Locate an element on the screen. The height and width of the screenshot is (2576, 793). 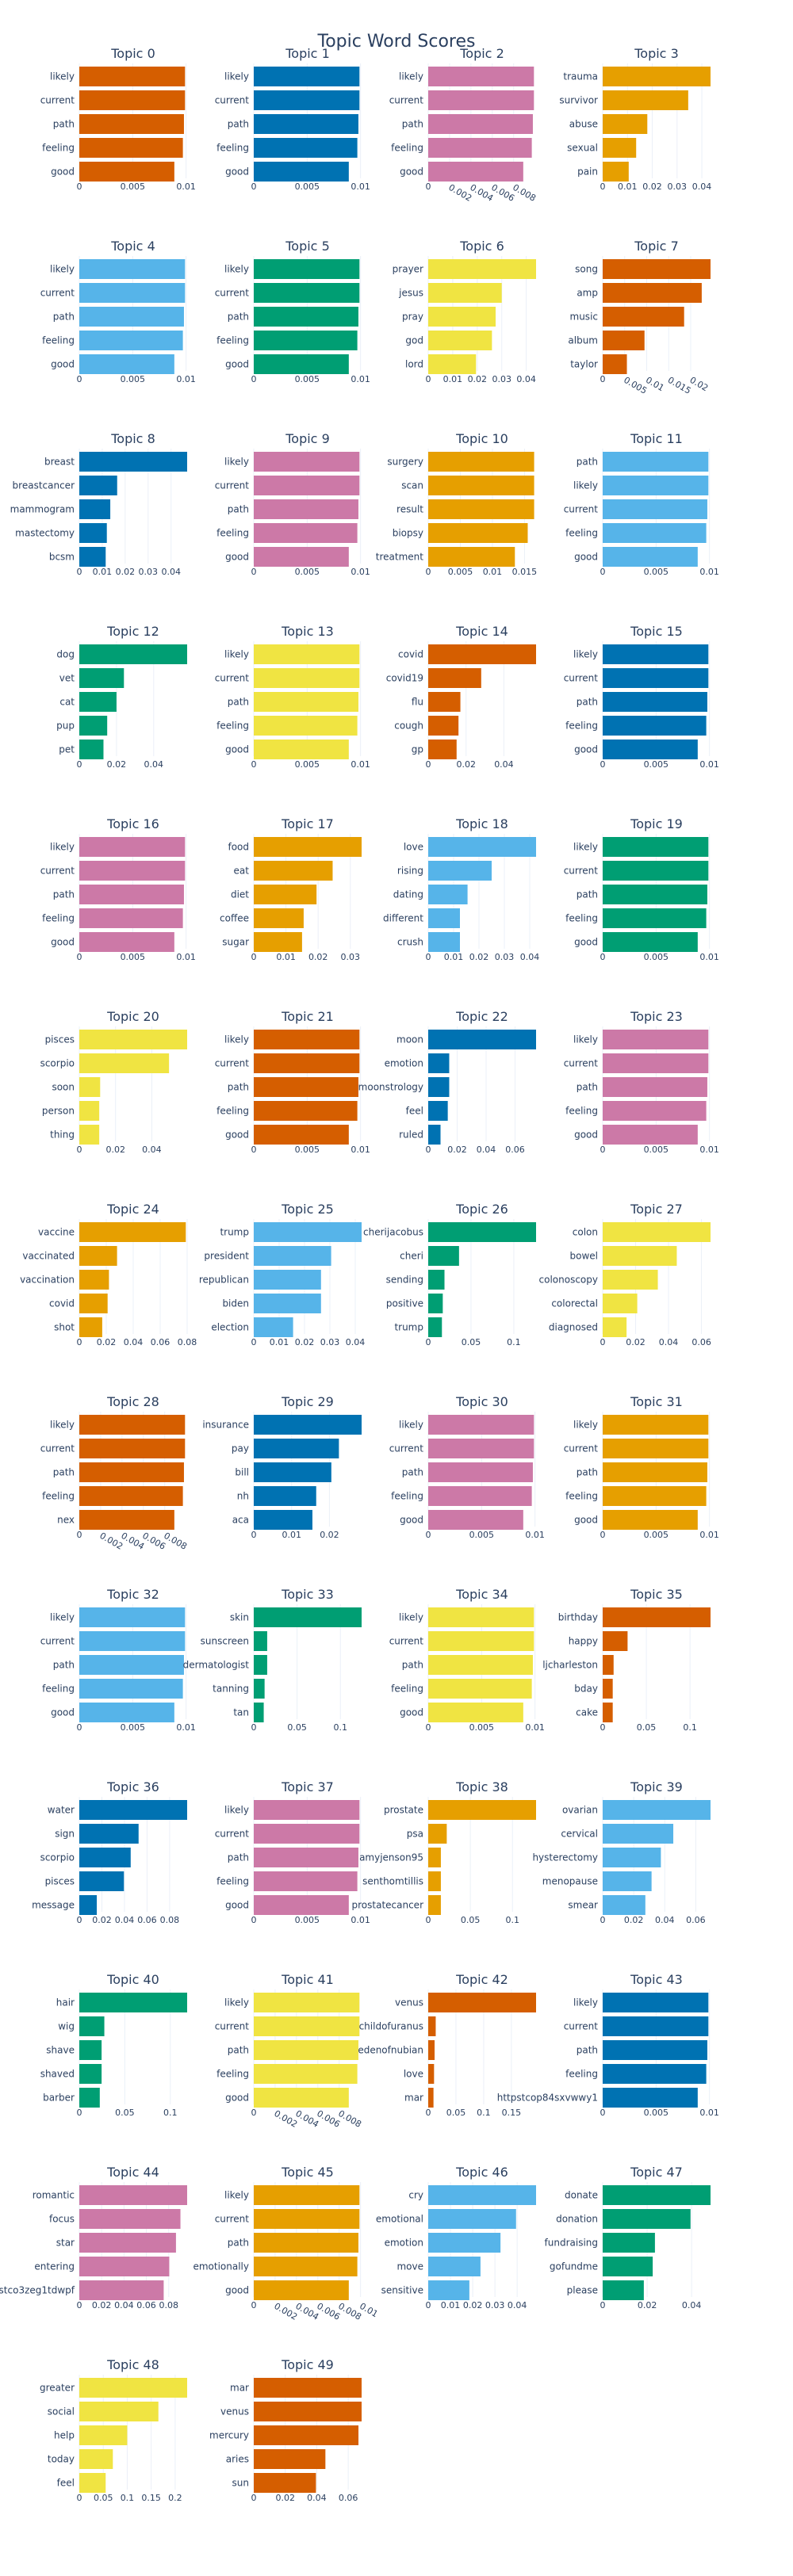
subplot-title: Topic 11 is located at coordinates (657, 438).